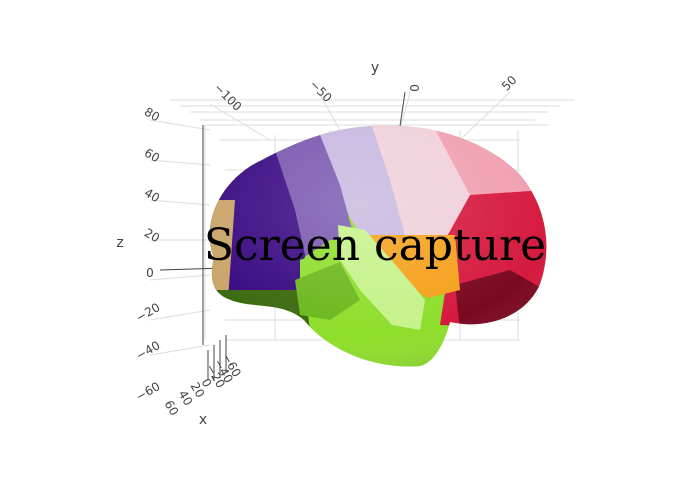 Image resolution: width=700 pixels, height=500 pixels. What do you see at coordinates (148, 312) in the screenshot?
I see `z-tick-label: −20` at bounding box center [148, 312].